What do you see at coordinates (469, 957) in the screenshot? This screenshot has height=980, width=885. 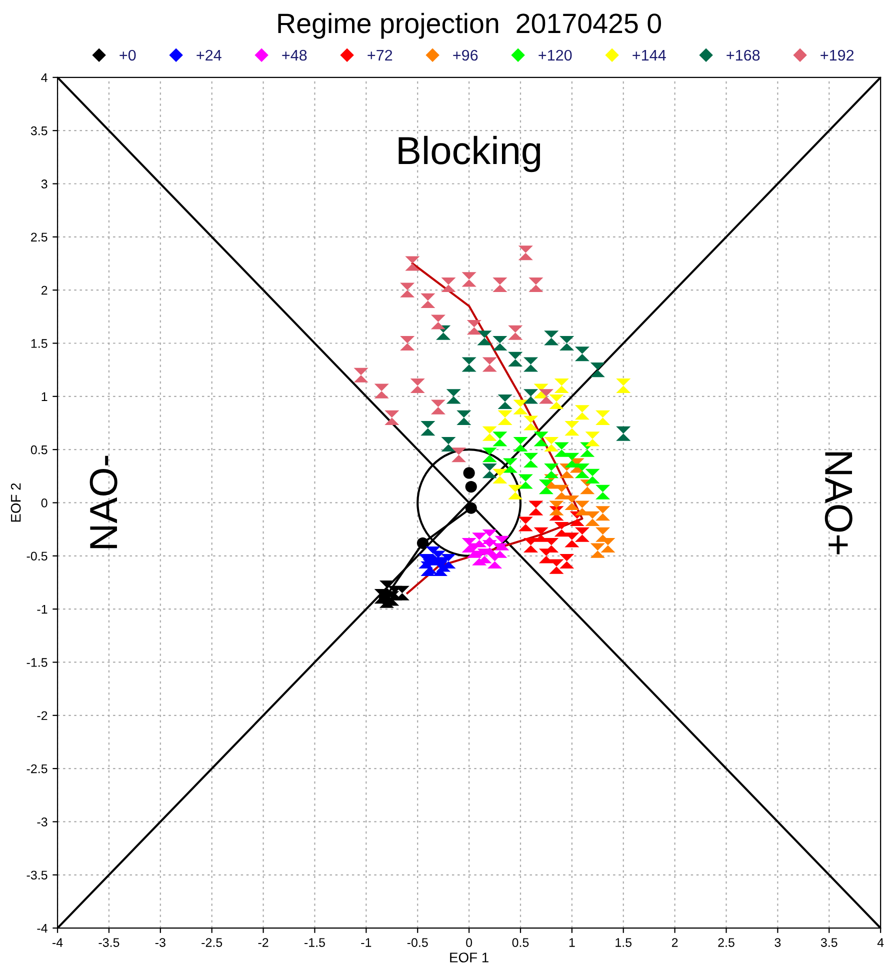 I see `x-axis-title: EOF 1` at bounding box center [469, 957].